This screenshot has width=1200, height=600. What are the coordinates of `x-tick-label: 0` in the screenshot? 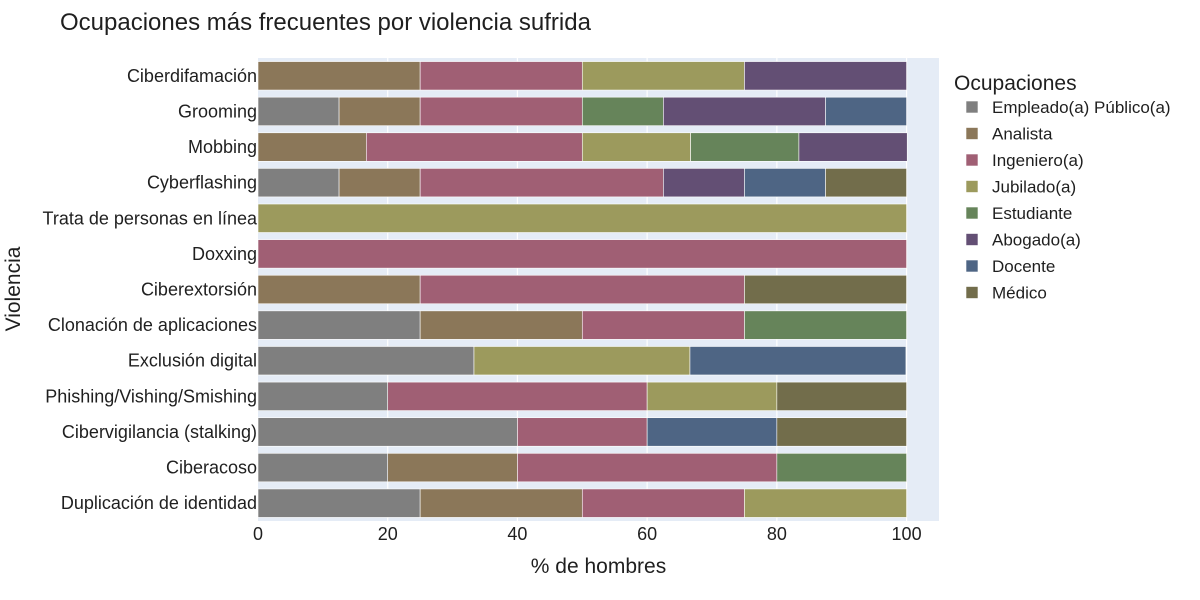 It's located at (258, 534).